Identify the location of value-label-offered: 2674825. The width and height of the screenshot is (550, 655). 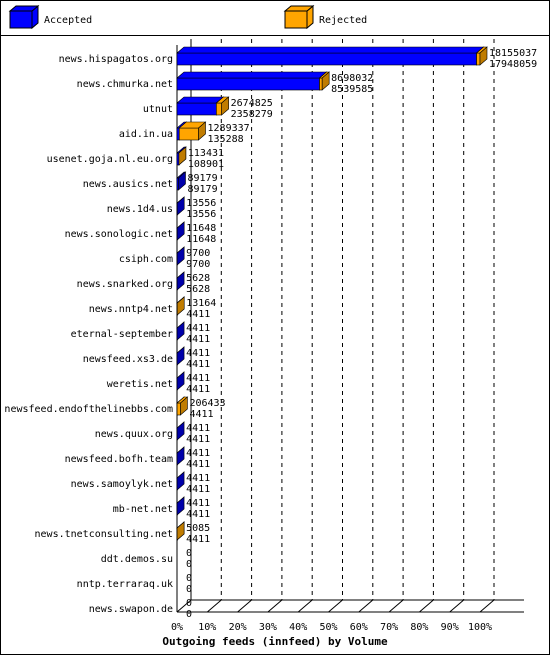
(252, 103).